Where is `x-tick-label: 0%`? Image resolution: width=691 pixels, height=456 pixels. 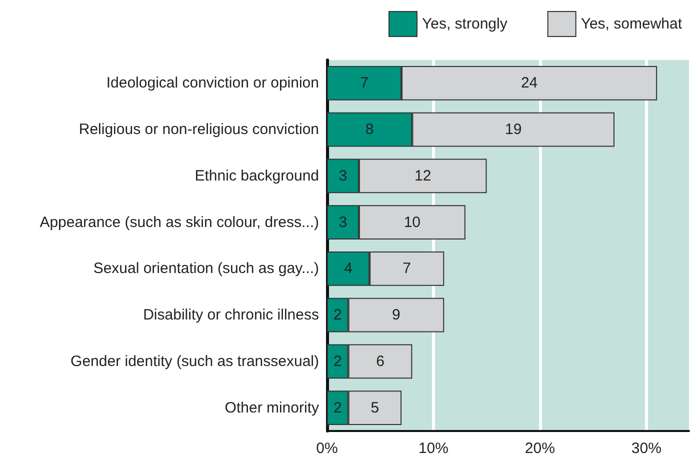 x-tick-label: 0% is located at coordinates (327, 448).